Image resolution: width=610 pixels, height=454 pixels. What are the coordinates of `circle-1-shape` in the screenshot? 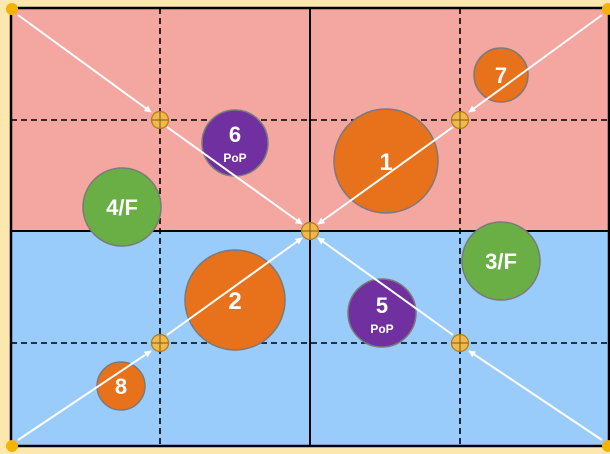 It's located at (386, 161).